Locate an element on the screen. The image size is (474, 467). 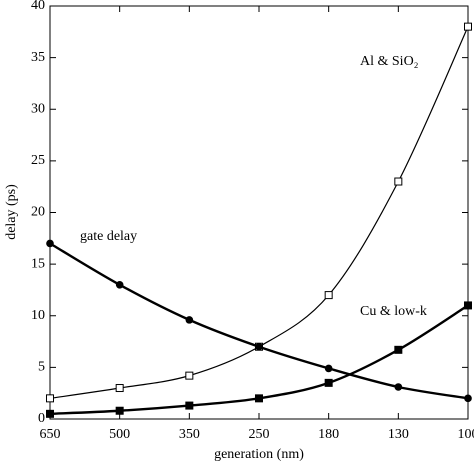
y-tick-label: 10 is located at coordinates (38, 315).